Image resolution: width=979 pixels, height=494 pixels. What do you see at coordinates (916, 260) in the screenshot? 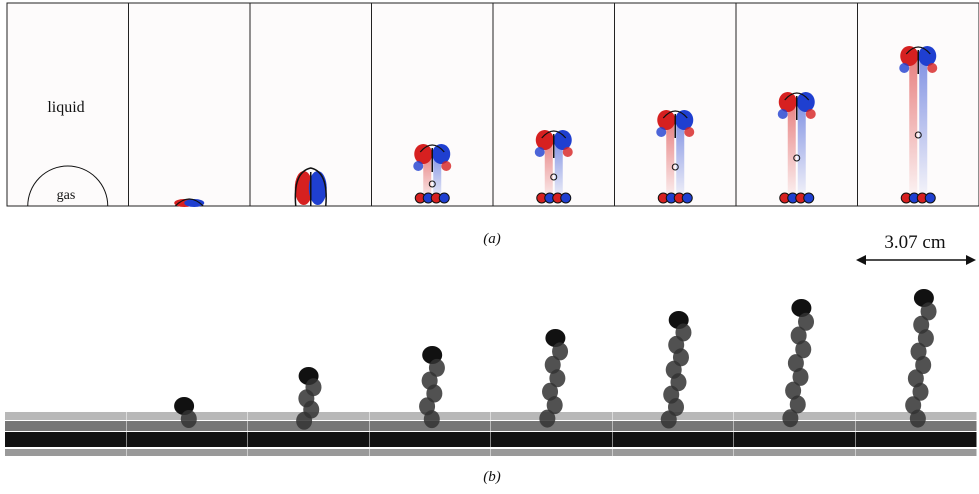
I see `scale-bar` at bounding box center [916, 260].